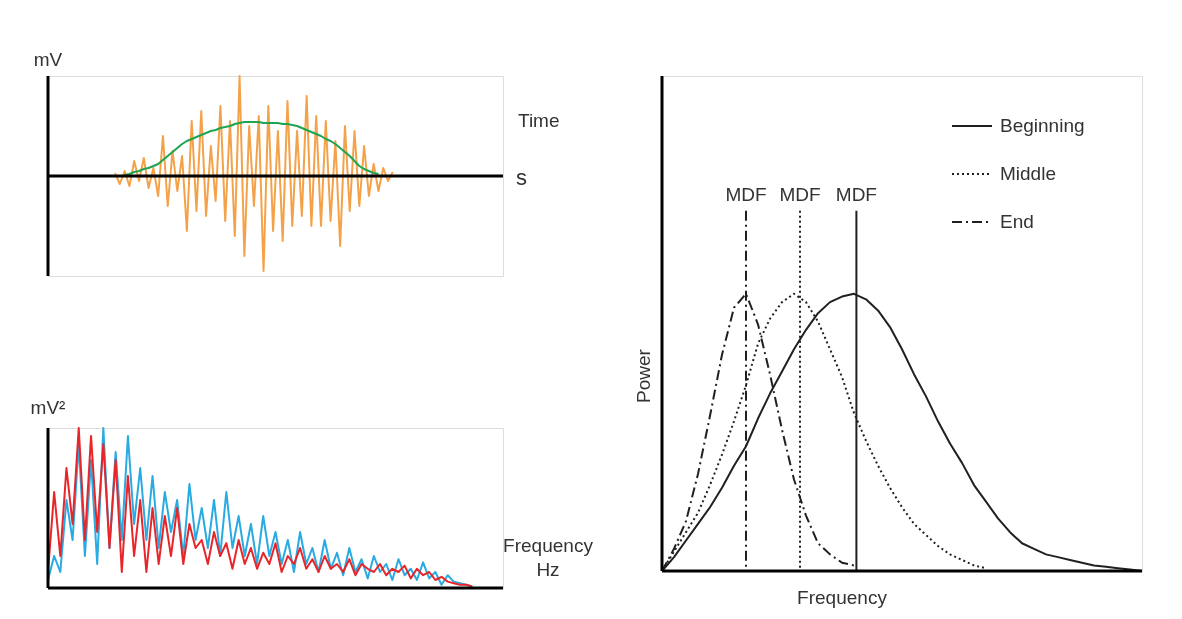 The width and height of the screenshot is (1182, 619). What do you see at coordinates (842, 597) in the screenshot?
I see `x-axis-title: Frequency` at bounding box center [842, 597].